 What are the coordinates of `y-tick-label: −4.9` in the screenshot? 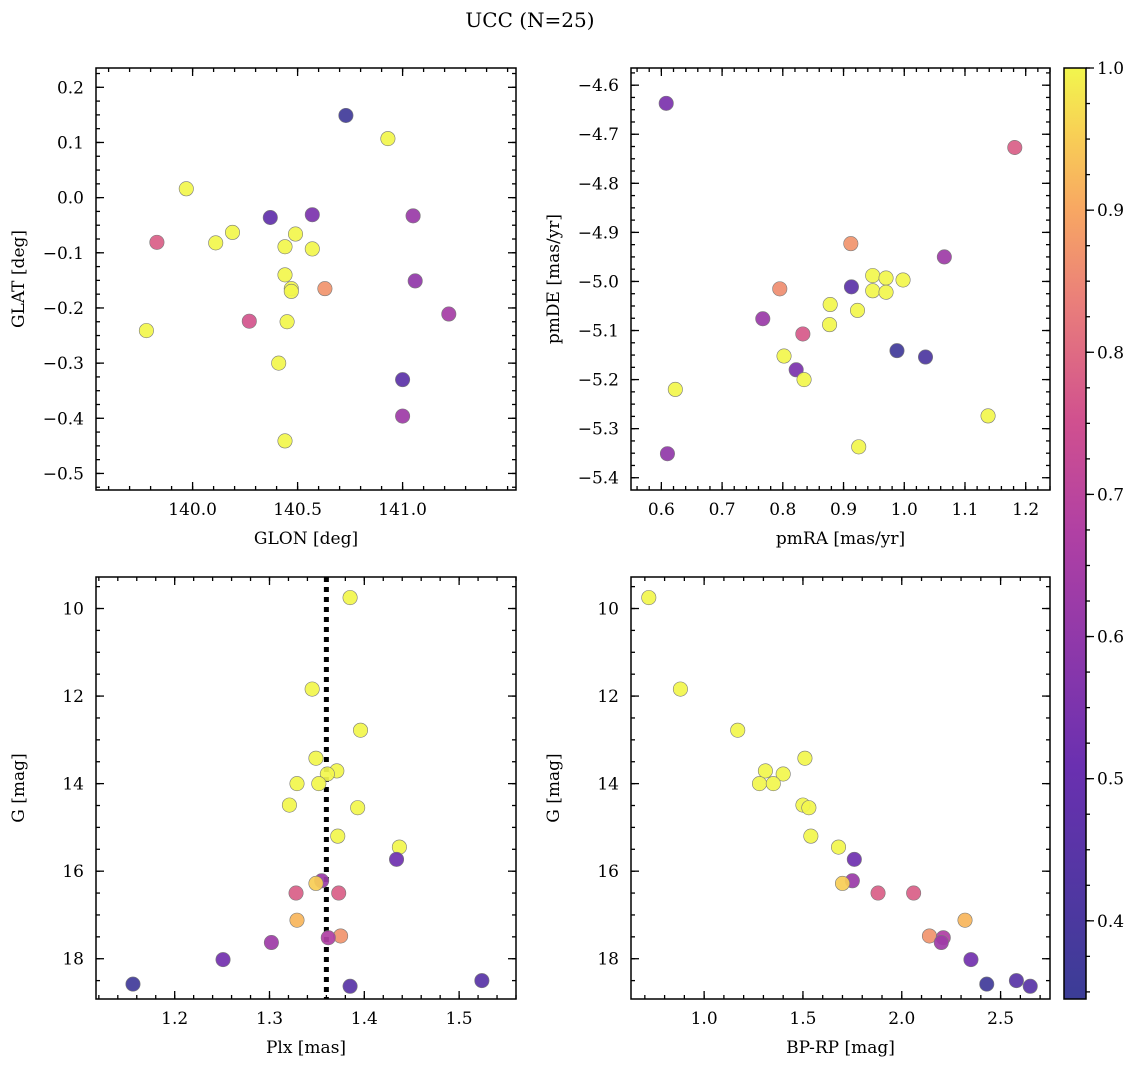 It's located at (598, 233).